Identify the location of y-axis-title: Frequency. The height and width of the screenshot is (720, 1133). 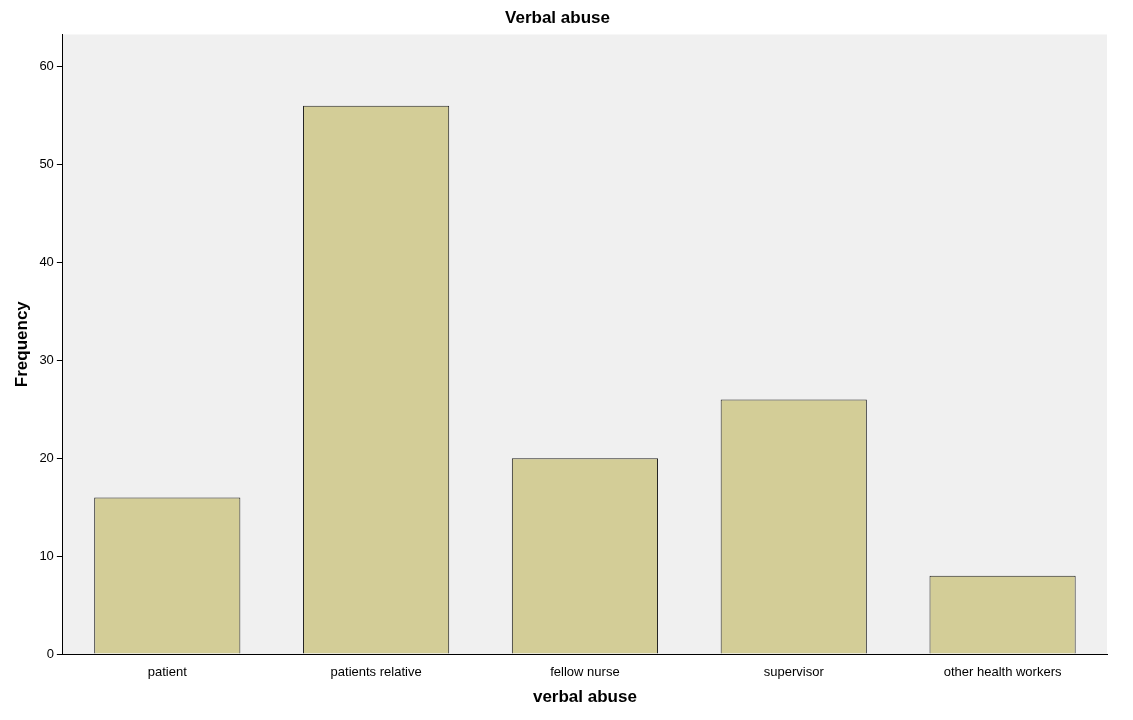
(21, 344).